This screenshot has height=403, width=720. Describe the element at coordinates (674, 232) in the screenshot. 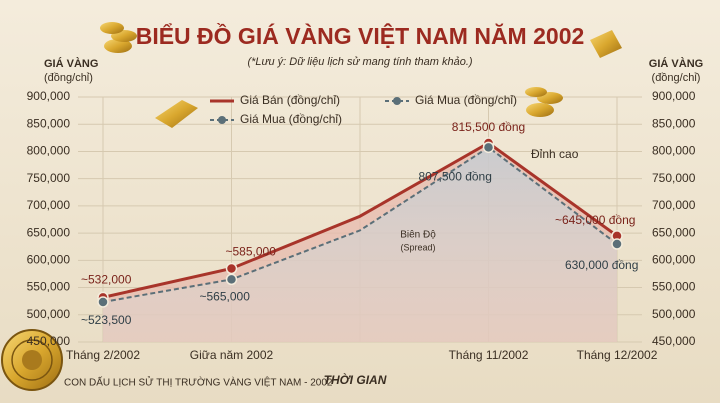

I see `y2-tick-label: 650,000` at that location.